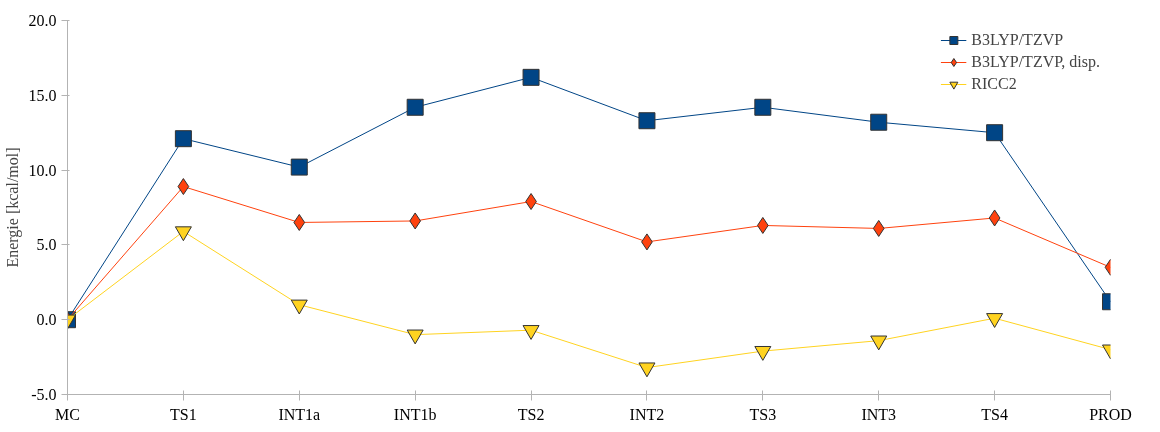 This screenshot has height=432, width=1160. What do you see at coordinates (46, 245) in the screenshot?
I see `y-tick-label: 5.0` at bounding box center [46, 245].